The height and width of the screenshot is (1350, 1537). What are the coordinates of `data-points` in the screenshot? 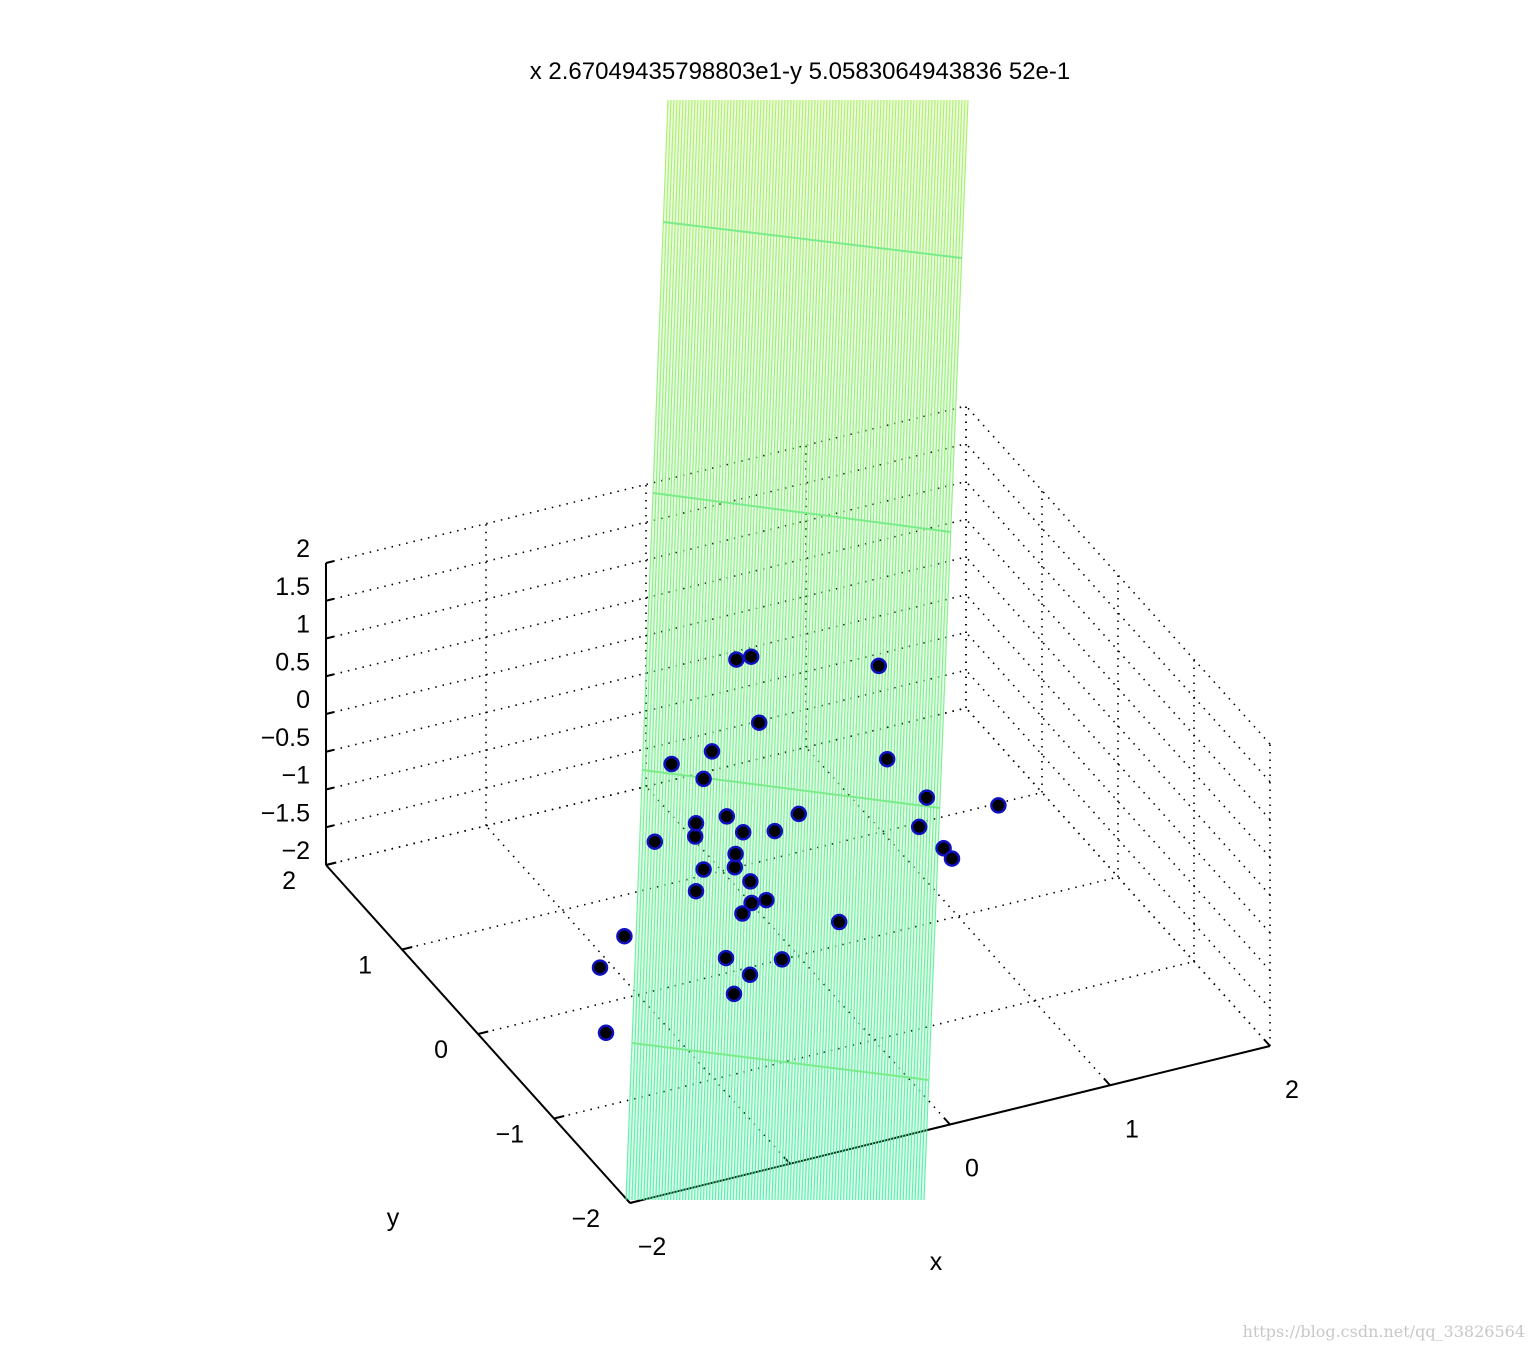 It's located at (799, 845).